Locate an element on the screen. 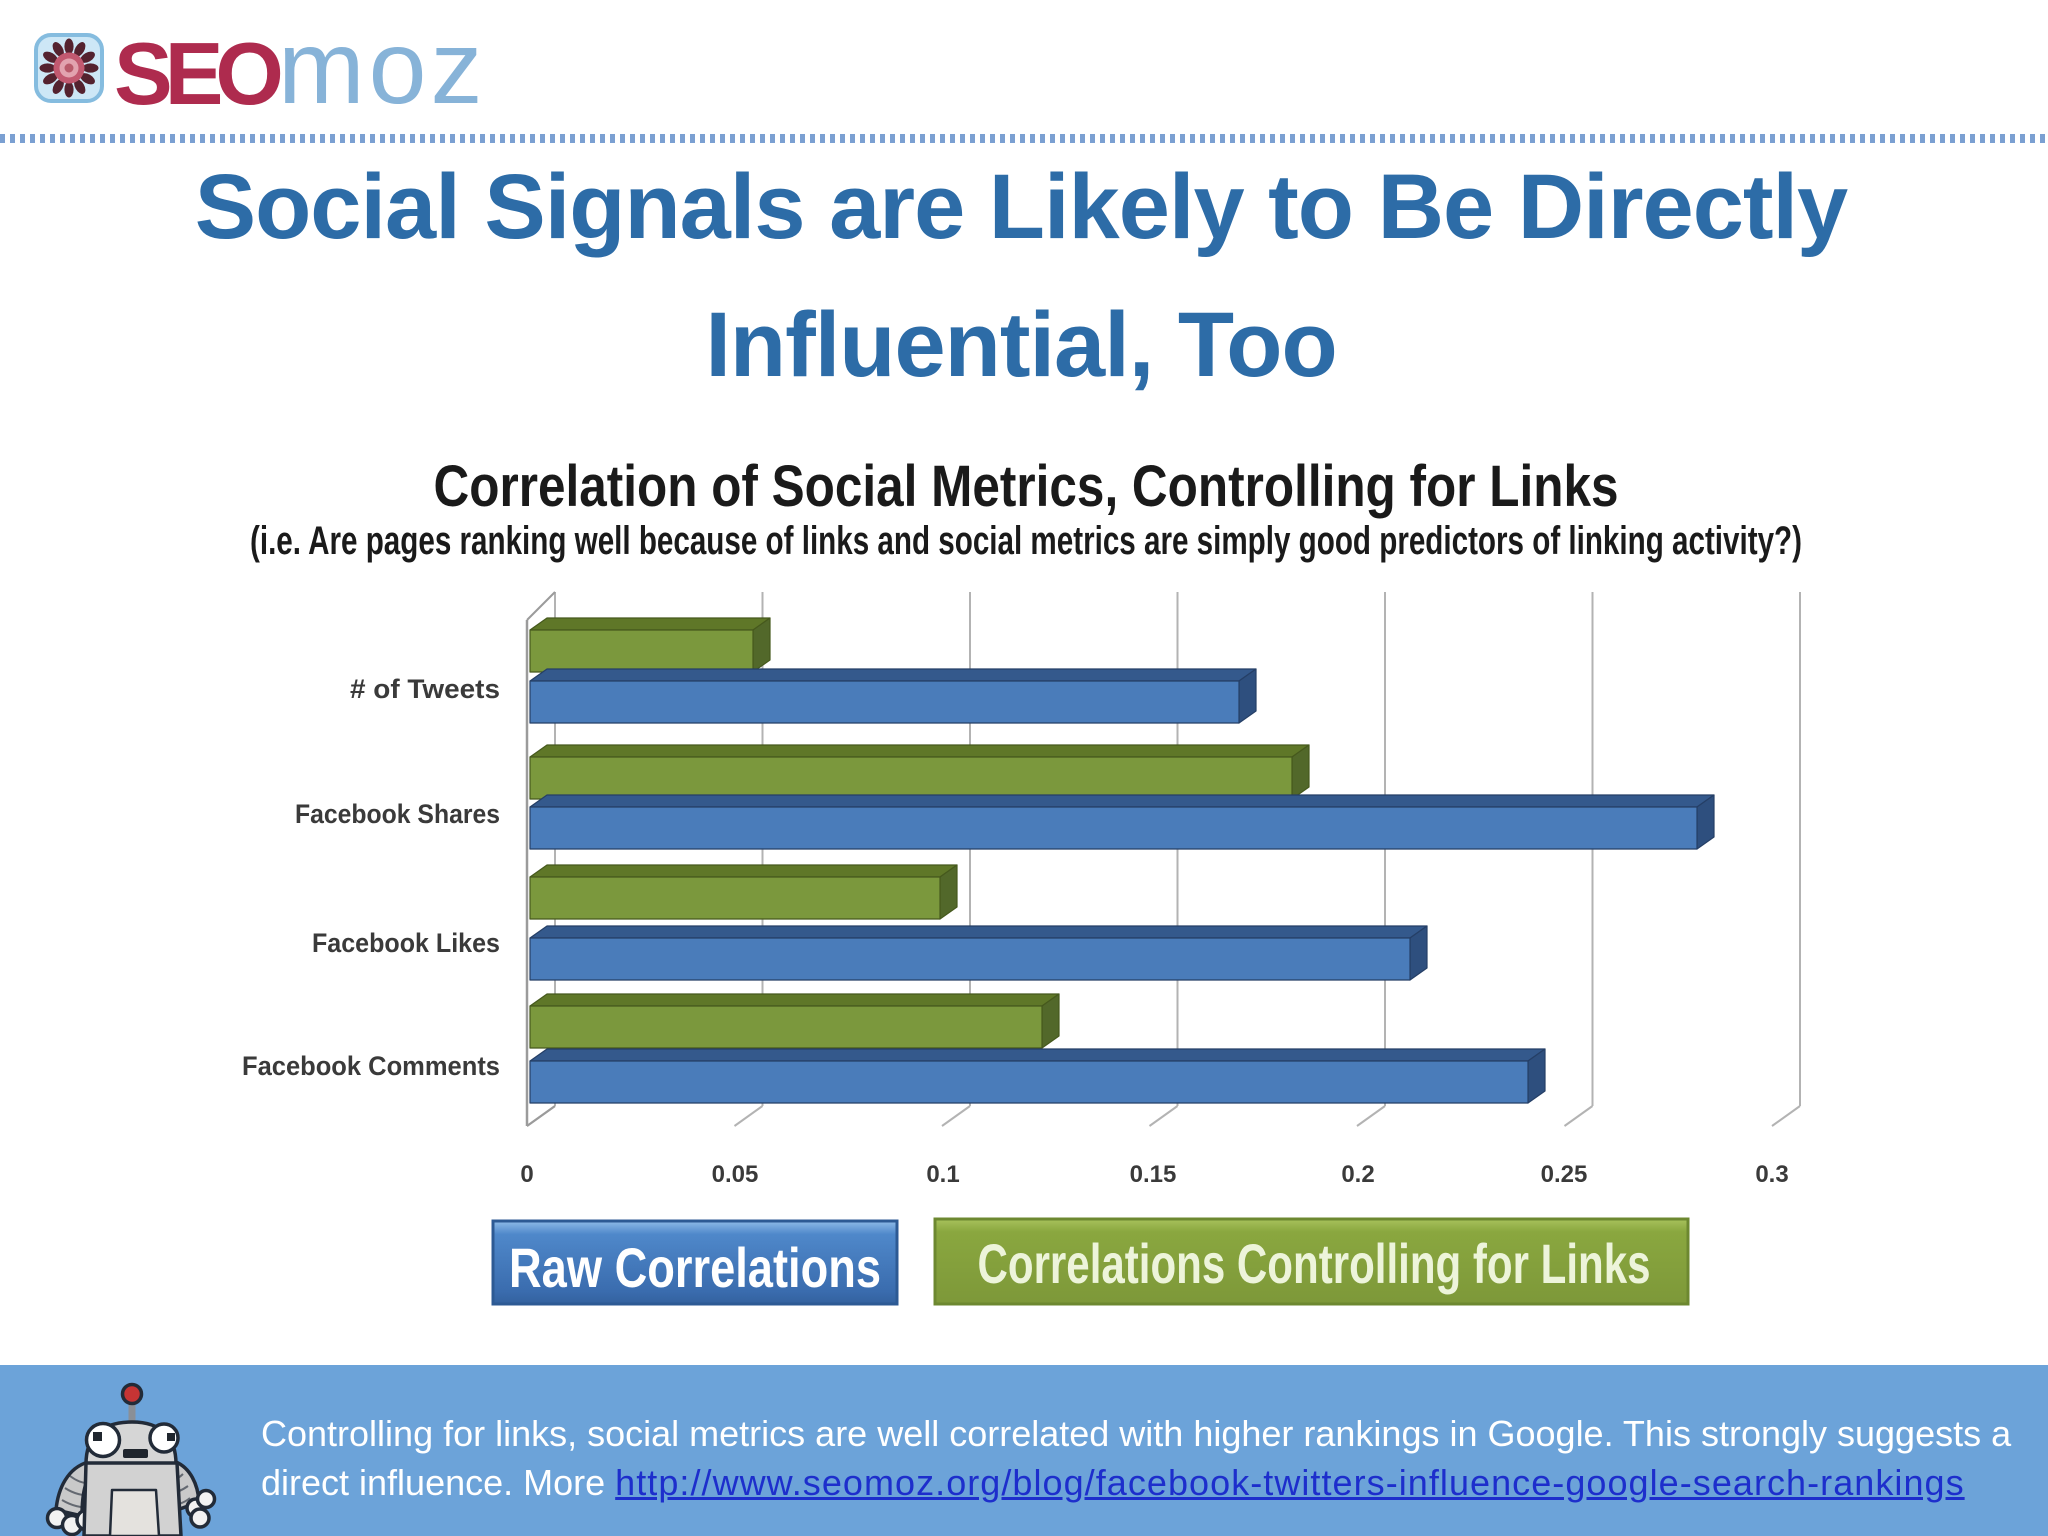 The width and height of the screenshot is (2048, 1536). svg-text: 0.25 is located at coordinates (1564, 1174).